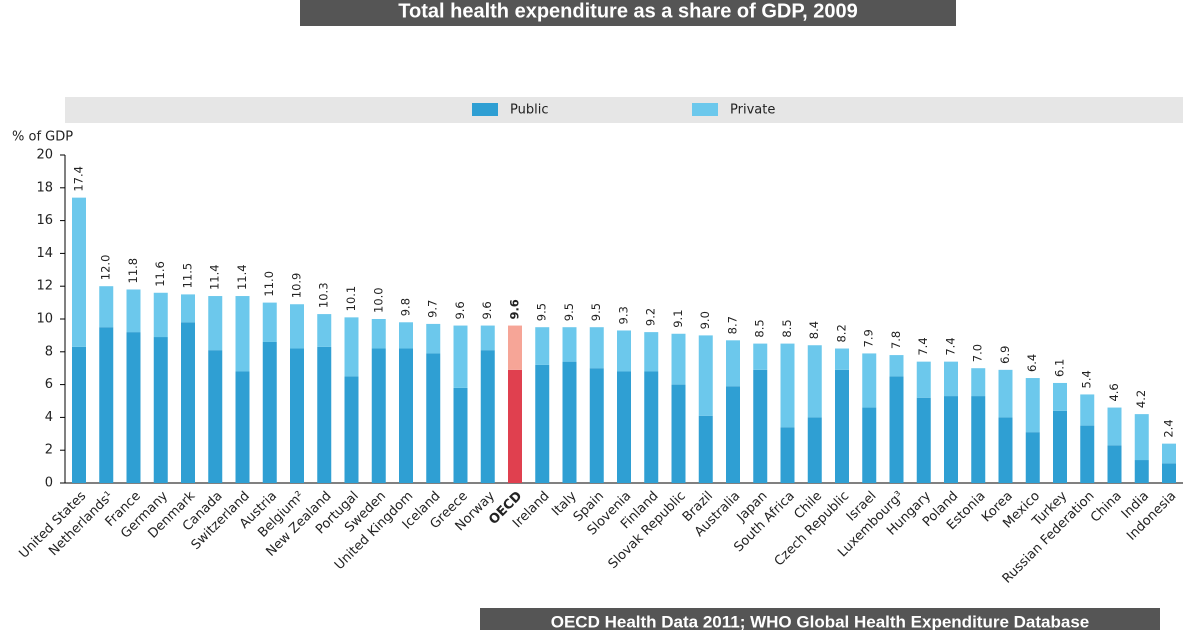 This screenshot has width=1200, height=630. Describe the element at coordinates (733, 325) in the screenshot. I see `value-label: 8.7` at that location.